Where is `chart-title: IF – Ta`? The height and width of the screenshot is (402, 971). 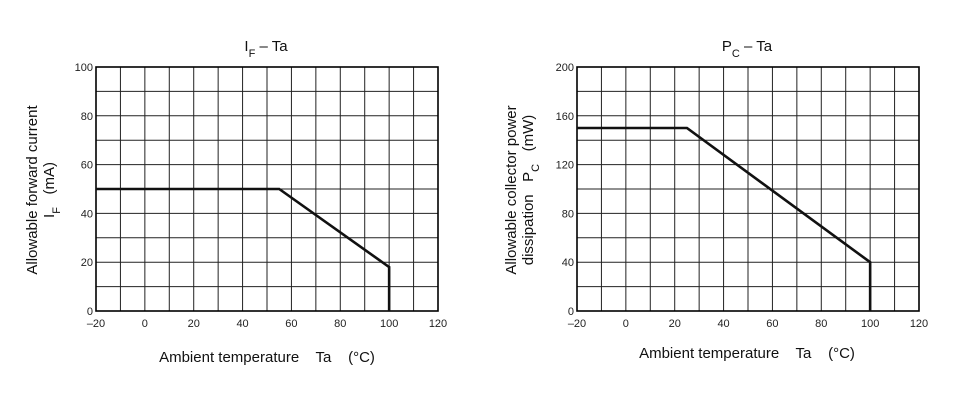
chart-title: IF – Ta is located at coordinates (266, 49).